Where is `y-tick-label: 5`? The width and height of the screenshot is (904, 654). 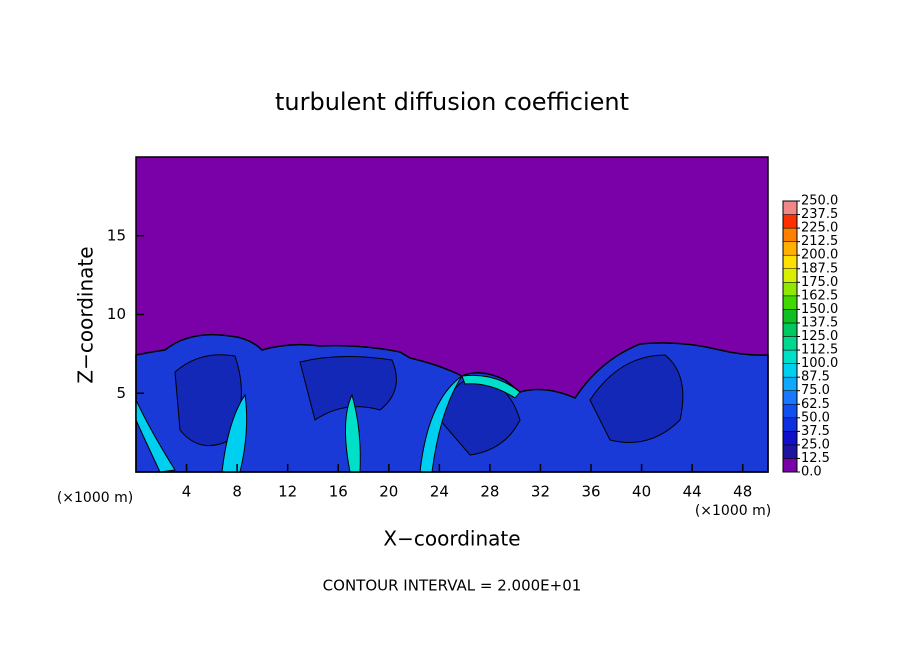 y-tick-label: 5 is located at coordinates (121, 393).